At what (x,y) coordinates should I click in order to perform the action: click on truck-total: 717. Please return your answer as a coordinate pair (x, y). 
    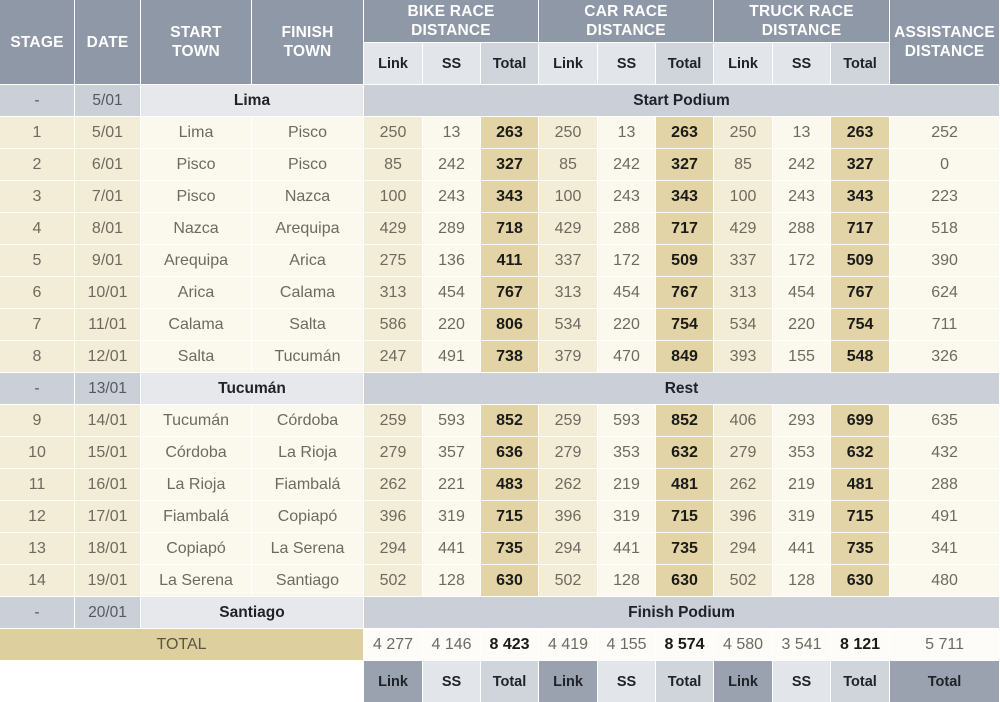
    Looking at the image, I should click on (861, 229).